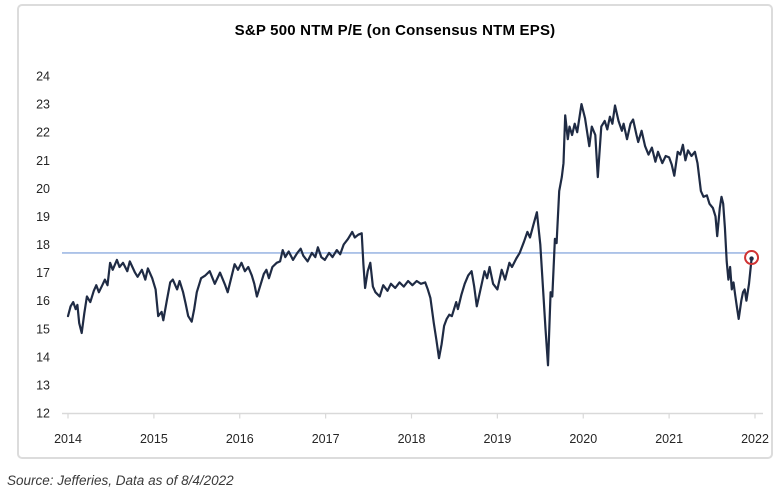  Describe the element at coordinates (154, 439) in the screenshot. I see `x-tick-label: 2015` at that location.